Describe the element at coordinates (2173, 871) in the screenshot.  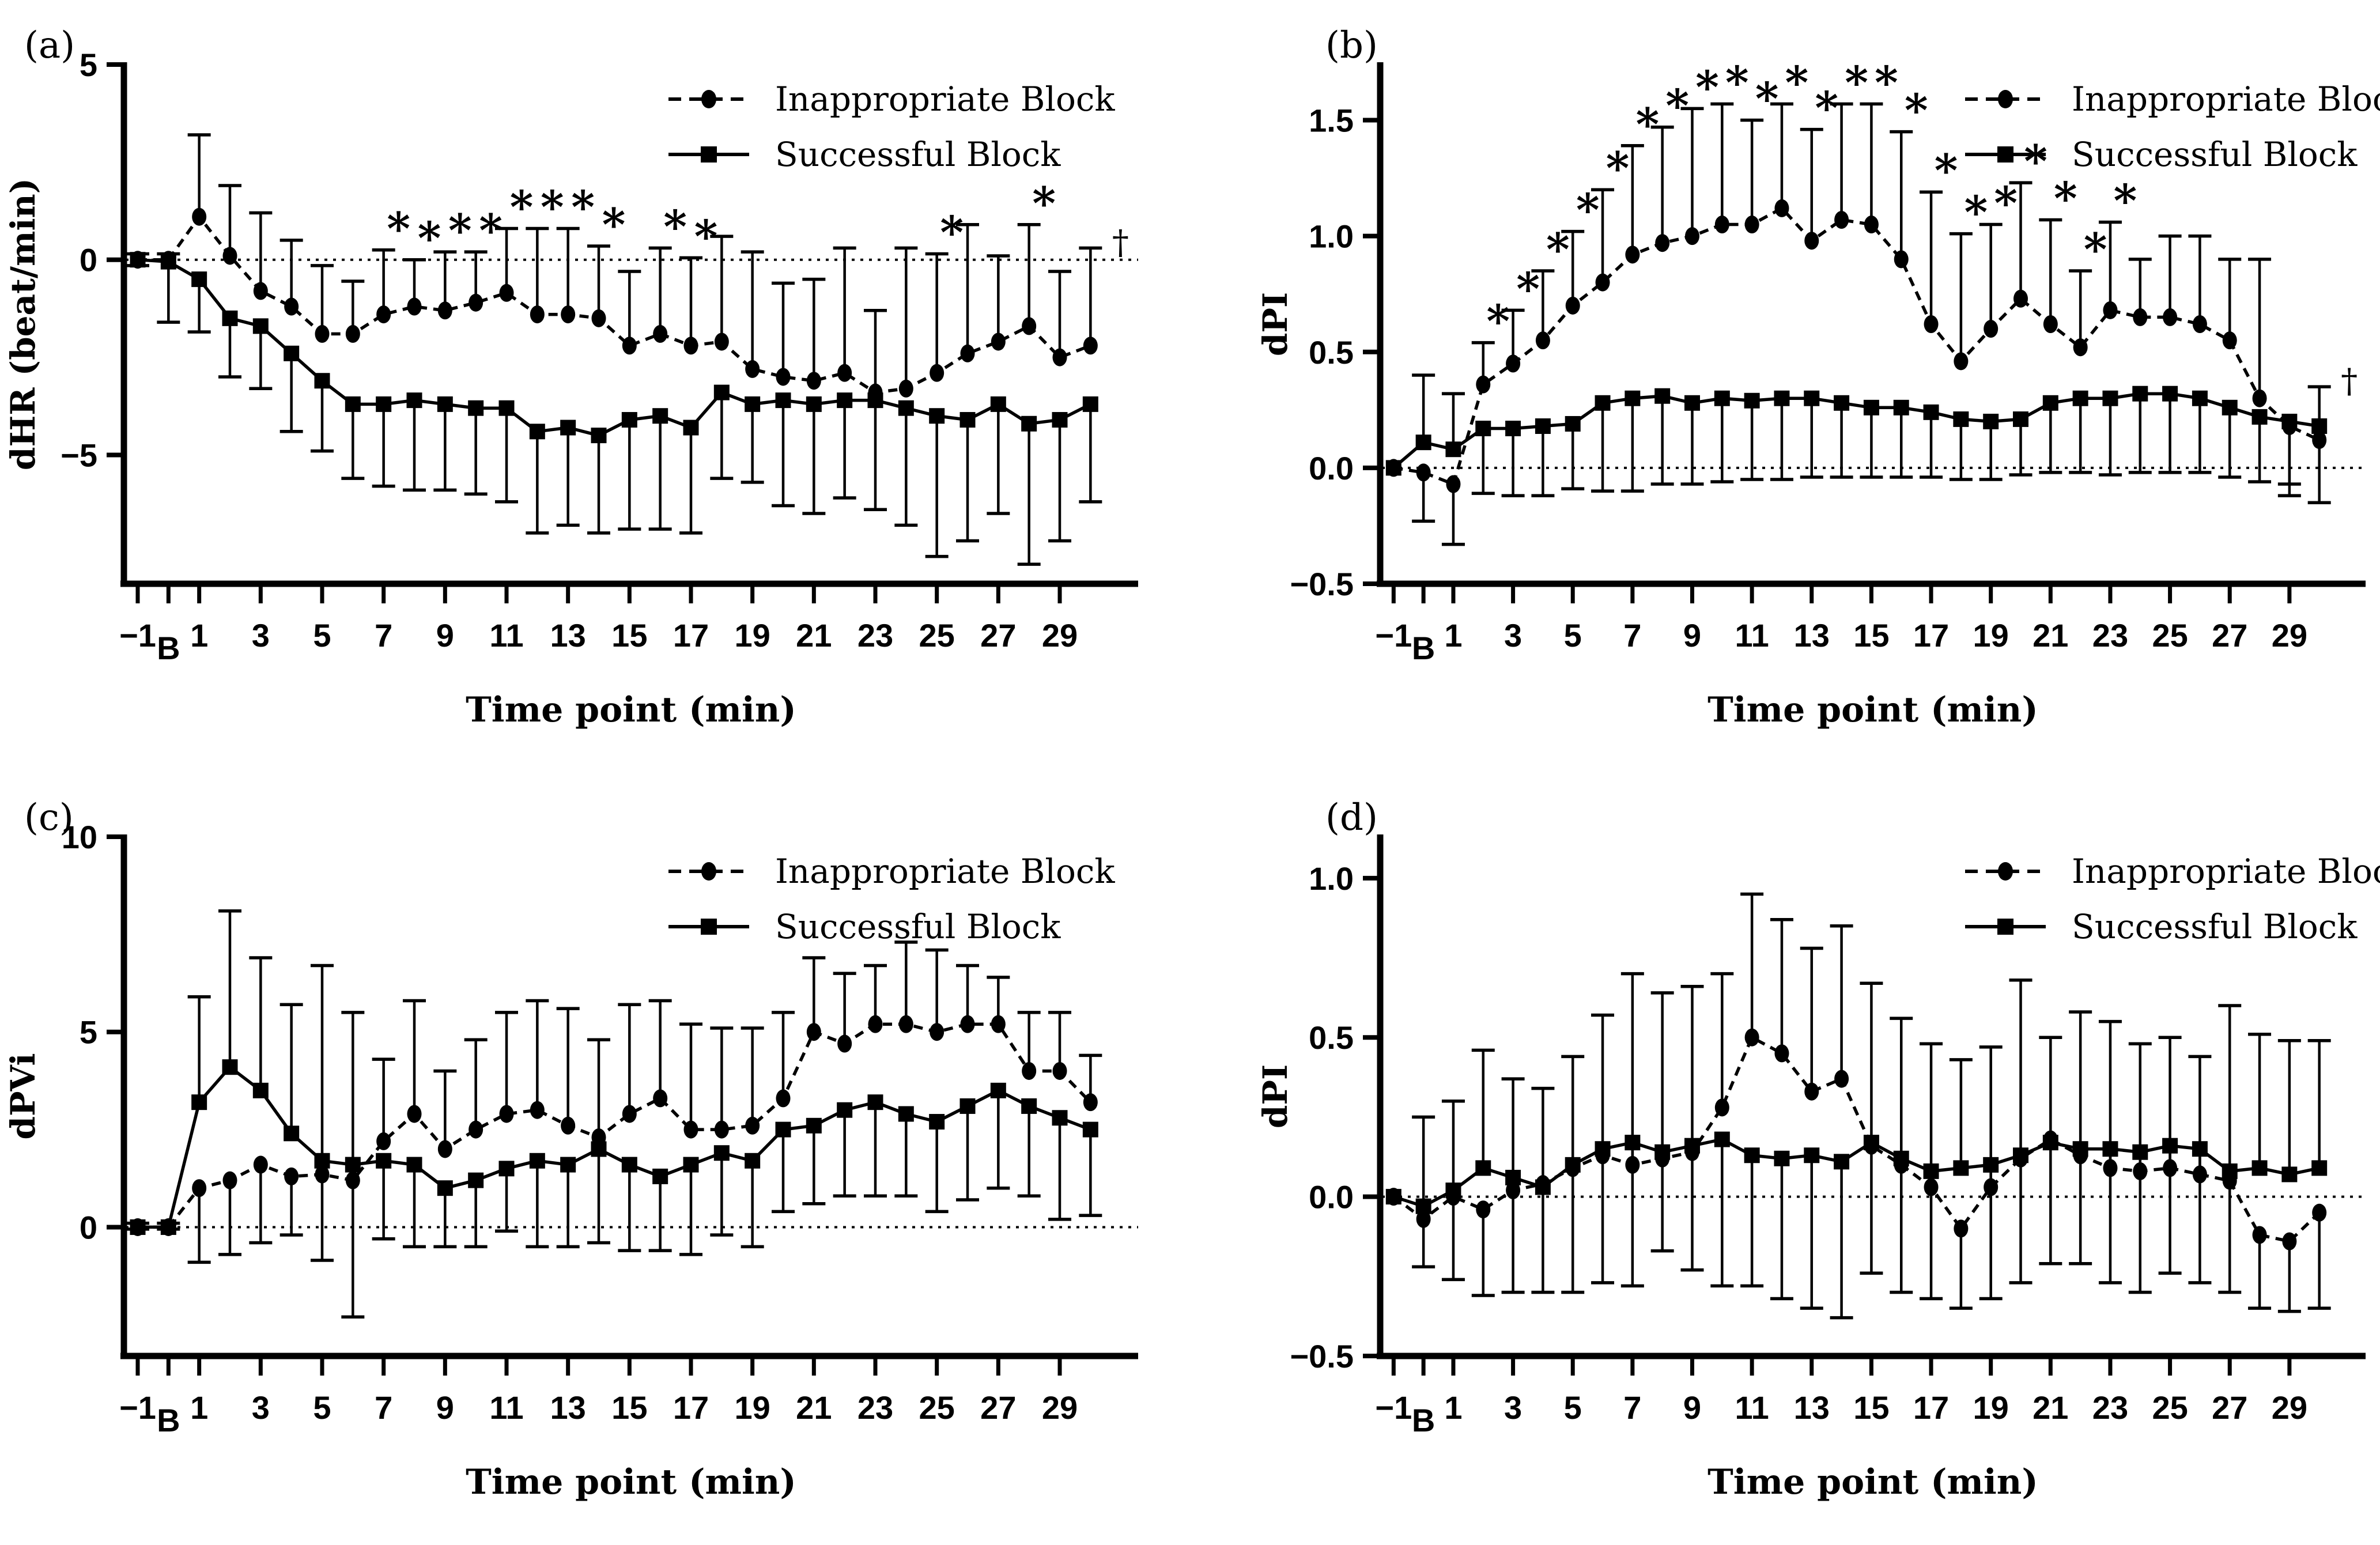
I see `legend-item-inappropriate: Inappropriate Block` at that location.